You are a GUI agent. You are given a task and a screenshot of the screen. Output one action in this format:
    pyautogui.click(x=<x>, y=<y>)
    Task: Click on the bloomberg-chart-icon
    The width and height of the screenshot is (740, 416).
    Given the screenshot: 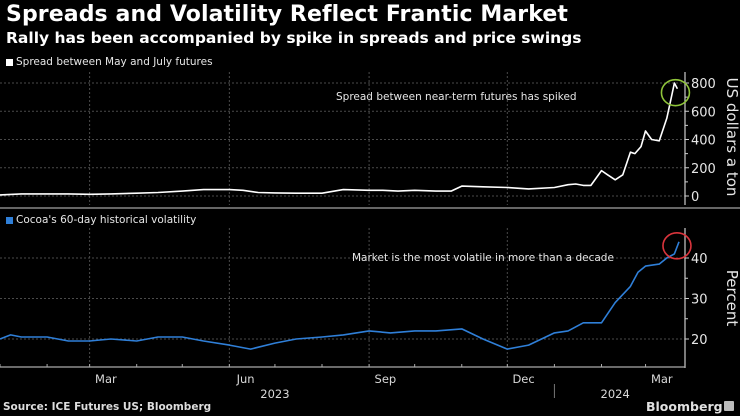 What is the action you would take?
    pyautogui.click(x=729, y=406)
    